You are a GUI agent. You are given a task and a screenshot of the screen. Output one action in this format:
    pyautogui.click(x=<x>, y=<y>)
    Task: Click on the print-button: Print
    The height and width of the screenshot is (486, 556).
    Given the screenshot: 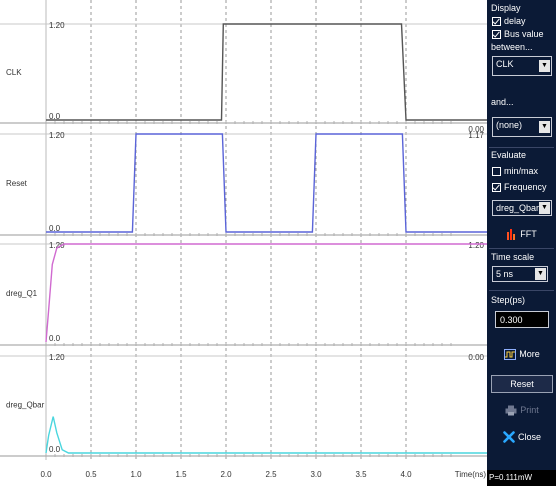 What is the action you would take?
    pyautogui.click(x=522, y=410)
    